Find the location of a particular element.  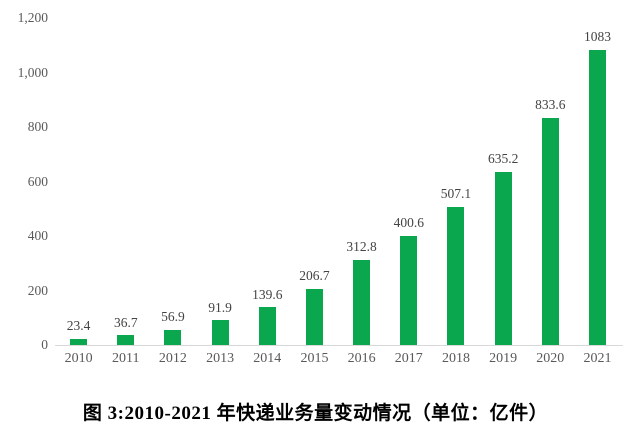

bar-value-label: 400.6 is located at coordinates (408, 223).